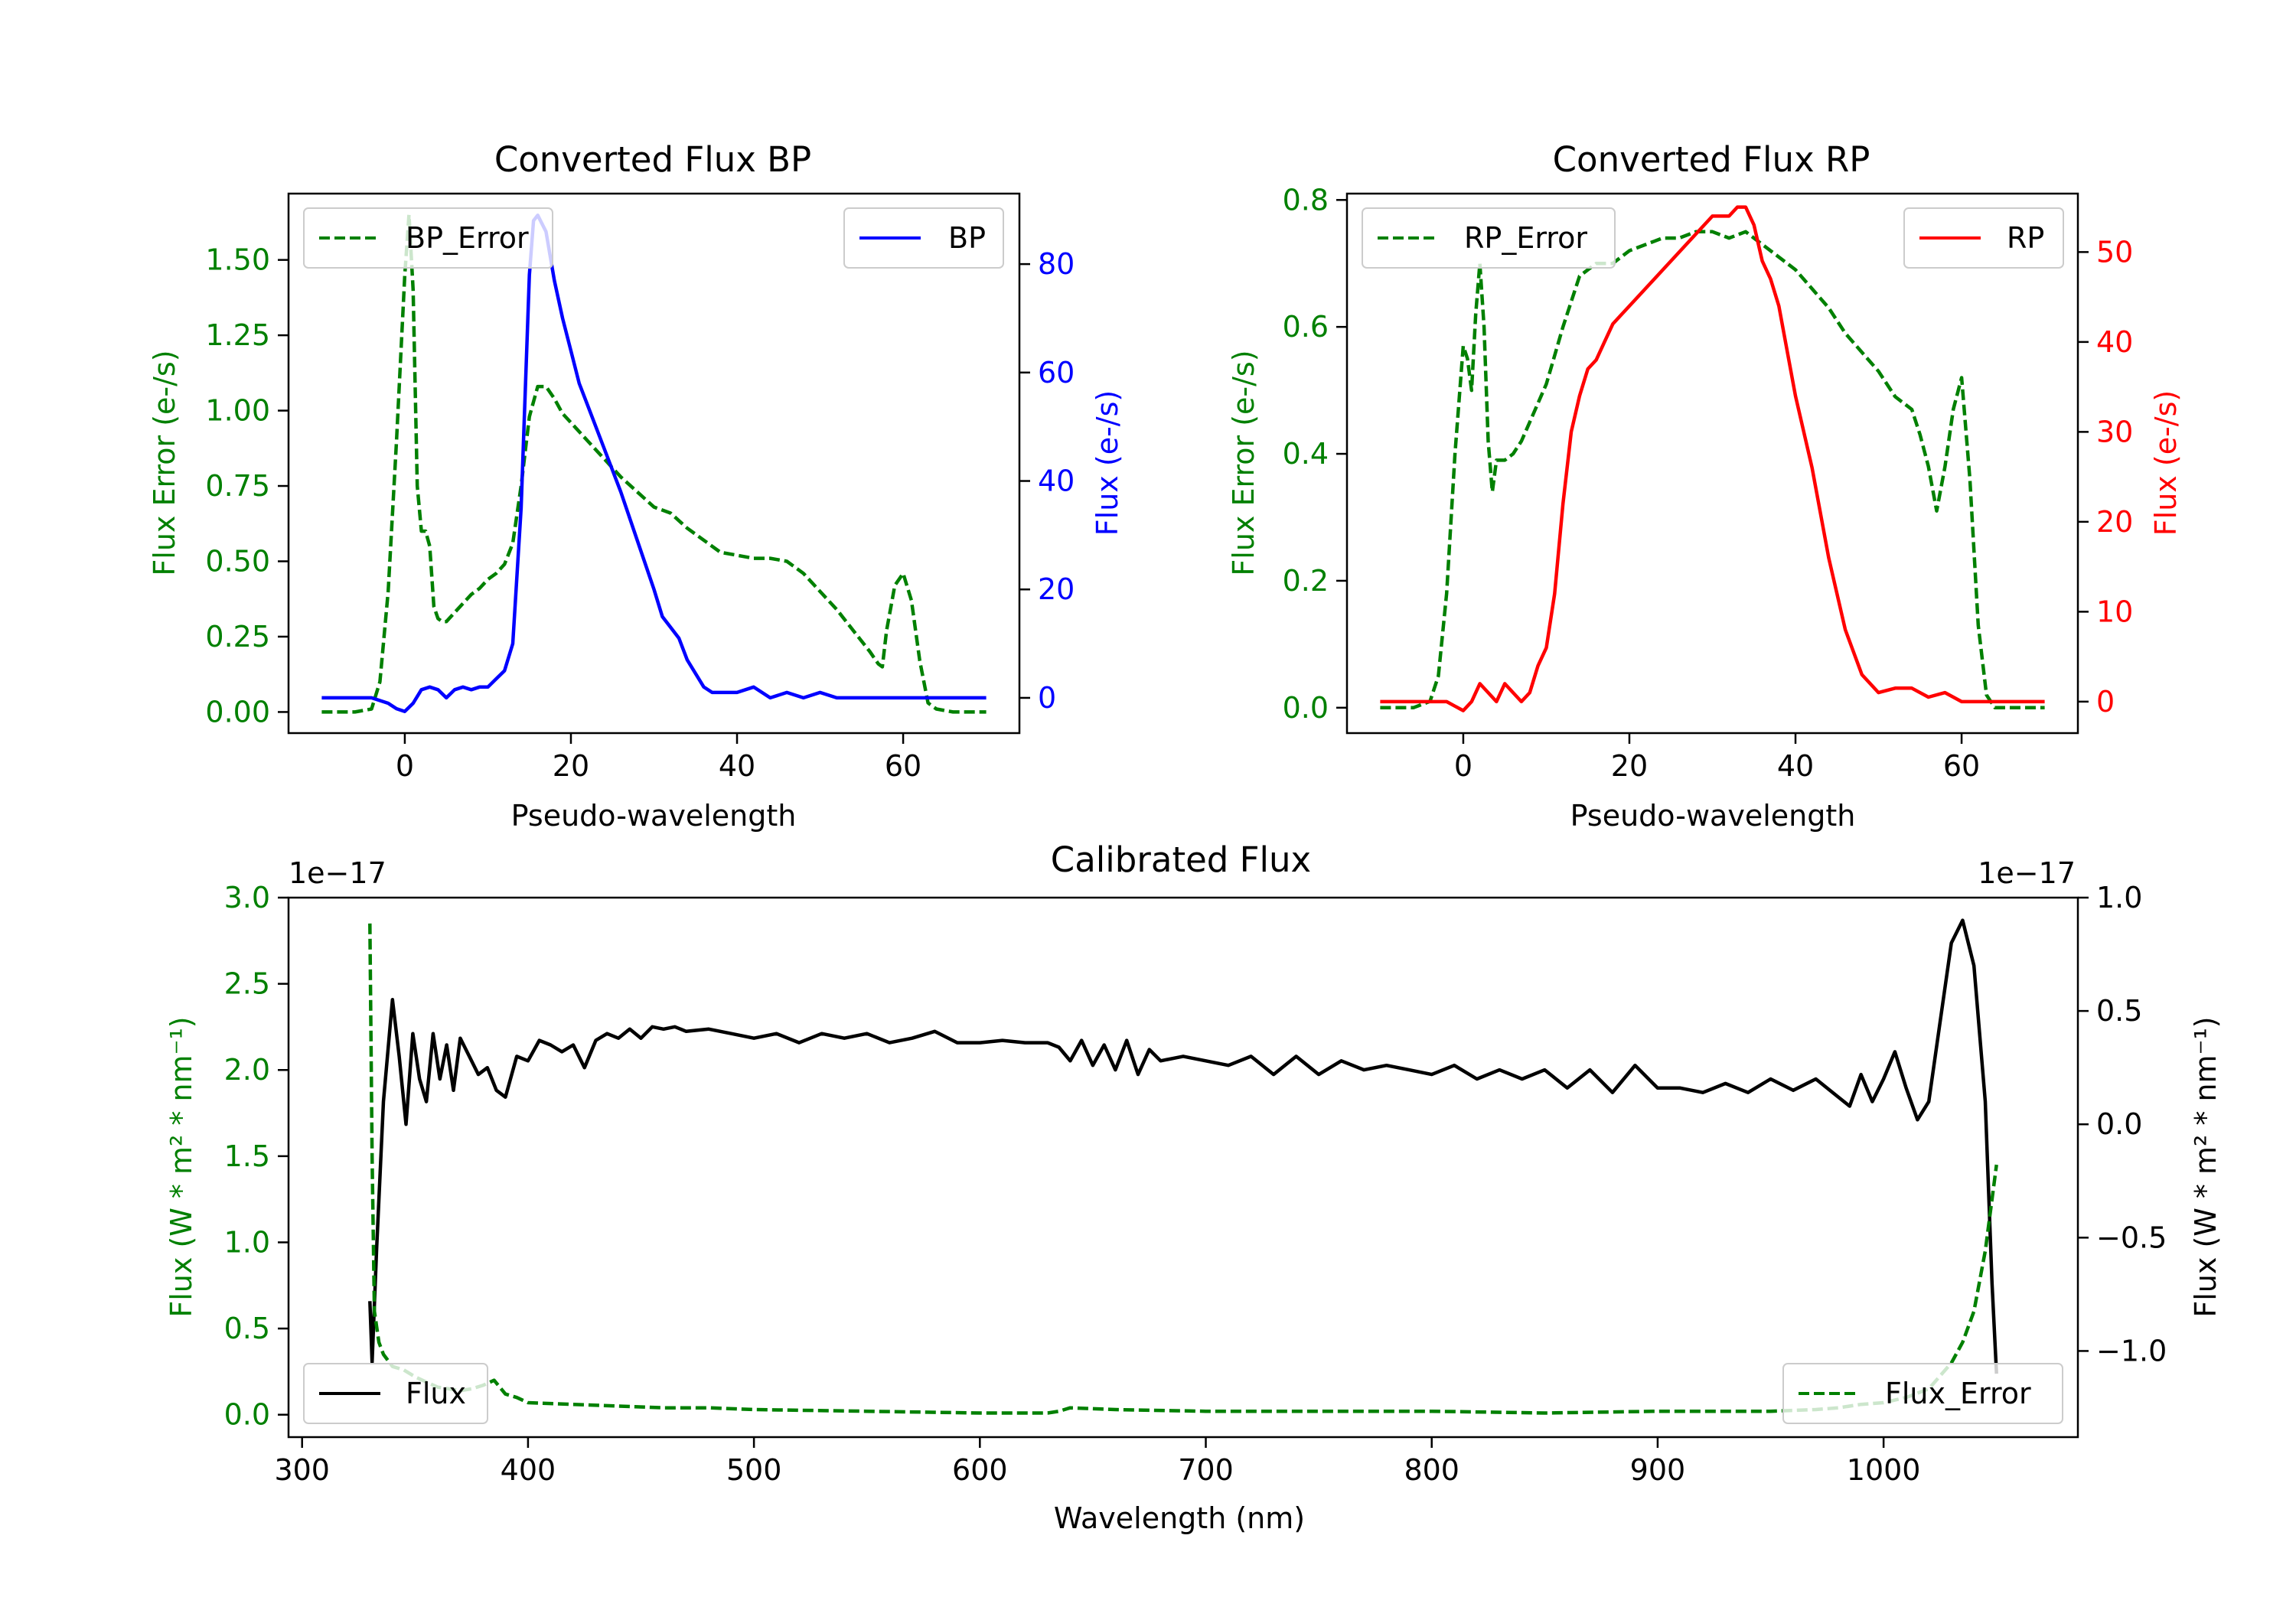 The width and height of the screenshot is (2296, 1607). Describe the element at coordinates (1629, 766) in the screenshot. I see `rp-x-tick-label: 20` at that location.